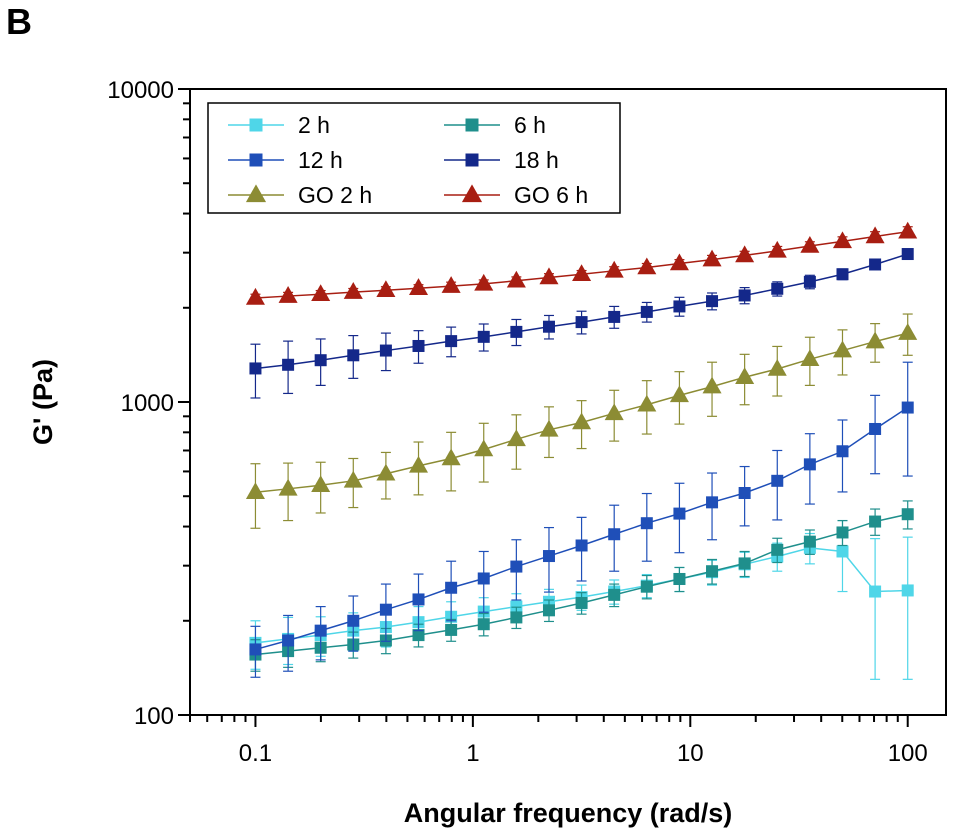 Image resolution: width=979 pixels, height=834 pixels. What do you see at coordinates (285, 160) in the screenshot?
I see `legend-entry: 12 h` at bounding box center [285, 160].